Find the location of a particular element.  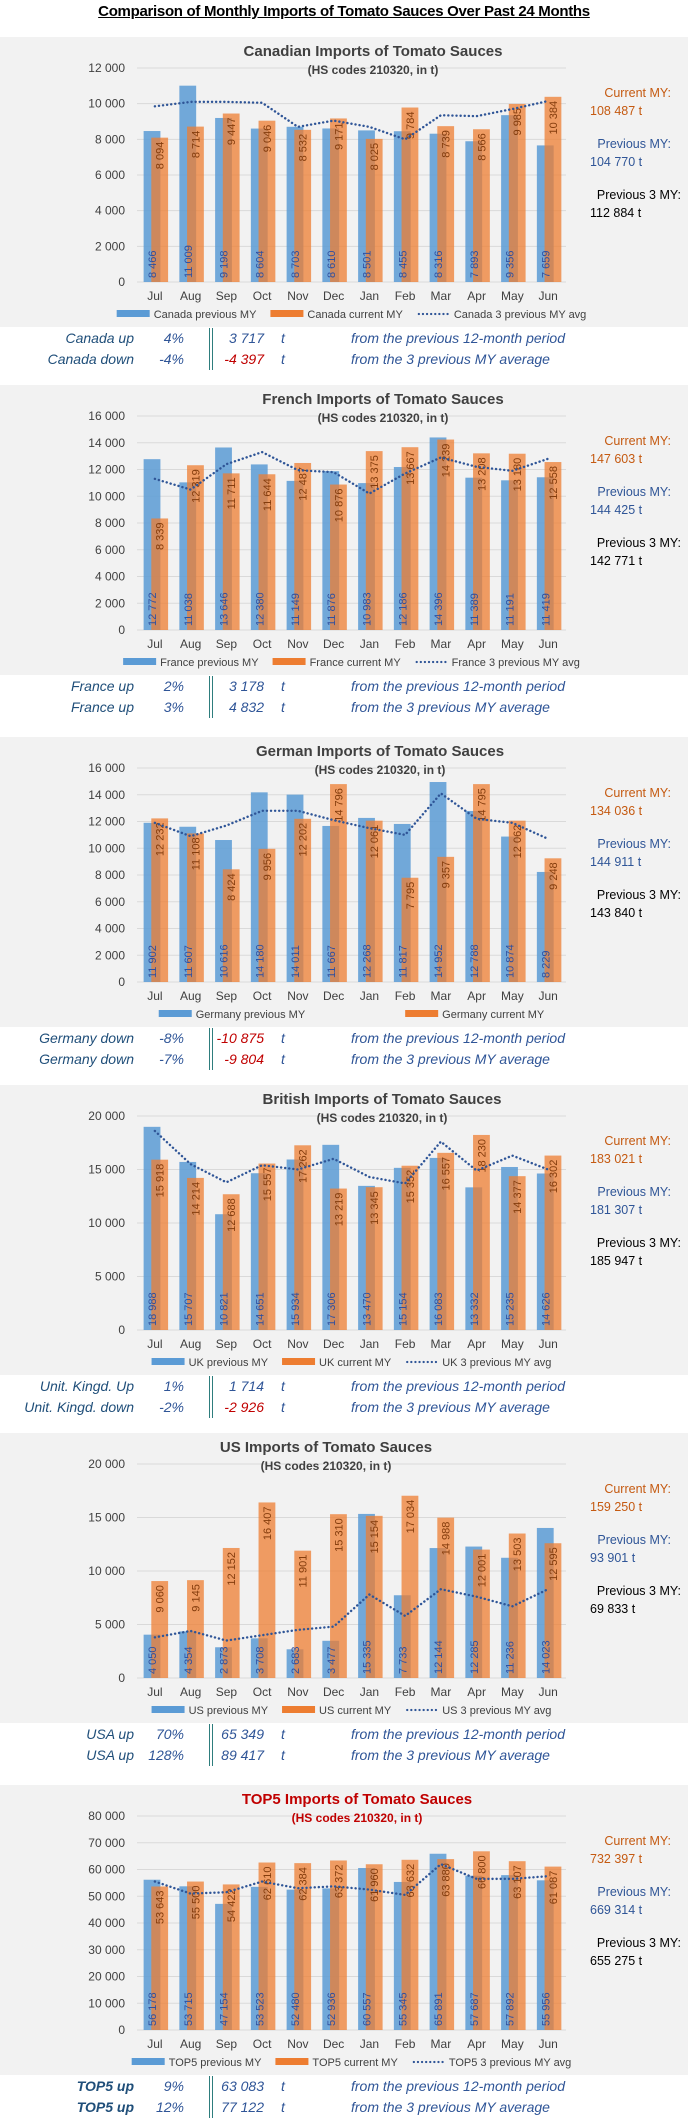

data-label-current: 63 632 is located at coordinates (411, 1881).